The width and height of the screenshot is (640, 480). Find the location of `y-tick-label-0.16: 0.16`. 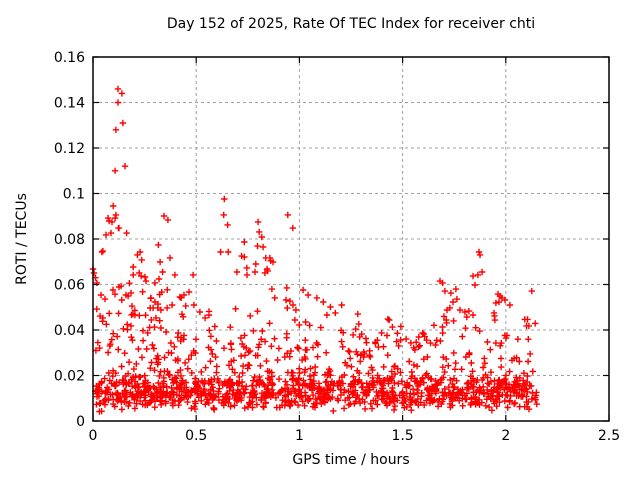

y-tick-label-0.16: 0.16 is located at coordinates (69, 58).